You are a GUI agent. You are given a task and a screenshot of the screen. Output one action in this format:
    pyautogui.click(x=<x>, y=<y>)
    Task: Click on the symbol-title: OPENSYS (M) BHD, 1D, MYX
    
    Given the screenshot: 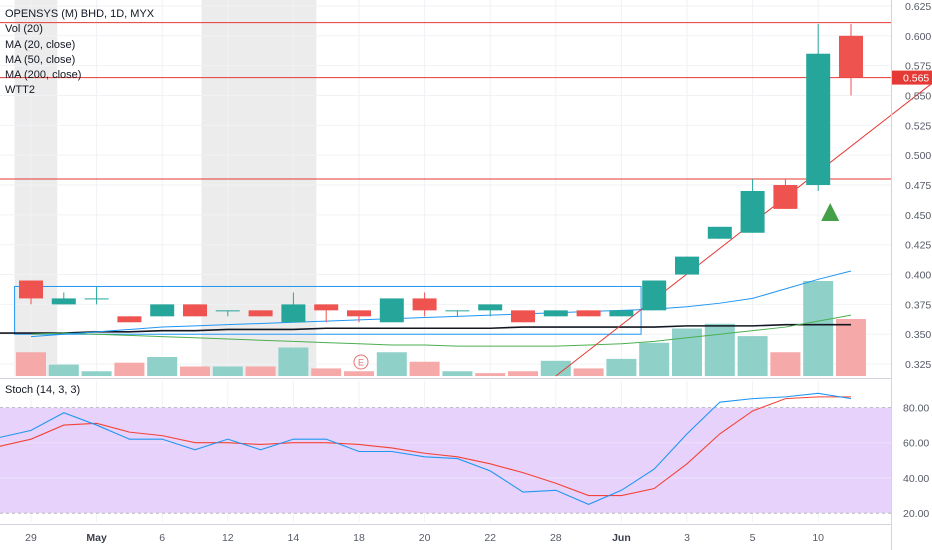 What is the action you would take?
    pyautogui.click(x=80, y=14)
    